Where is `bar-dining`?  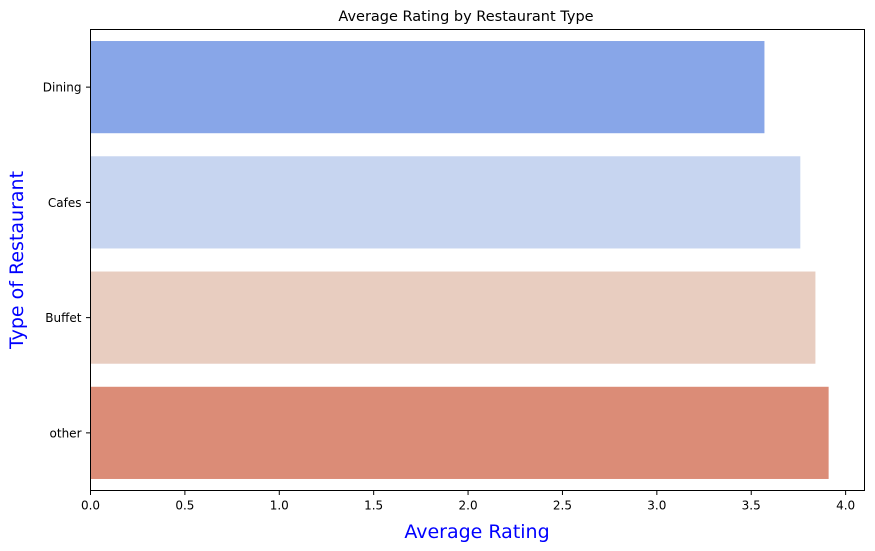
bar-dining is located at coordinates (427, 87).